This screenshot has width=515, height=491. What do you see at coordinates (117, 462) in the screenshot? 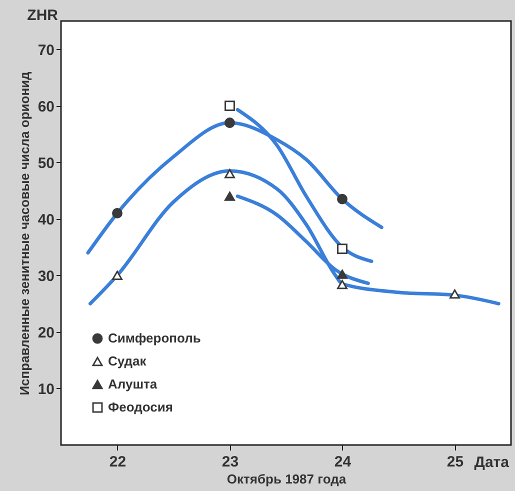
I see `x-tick-label: 22` at bounding box center [117, 462].